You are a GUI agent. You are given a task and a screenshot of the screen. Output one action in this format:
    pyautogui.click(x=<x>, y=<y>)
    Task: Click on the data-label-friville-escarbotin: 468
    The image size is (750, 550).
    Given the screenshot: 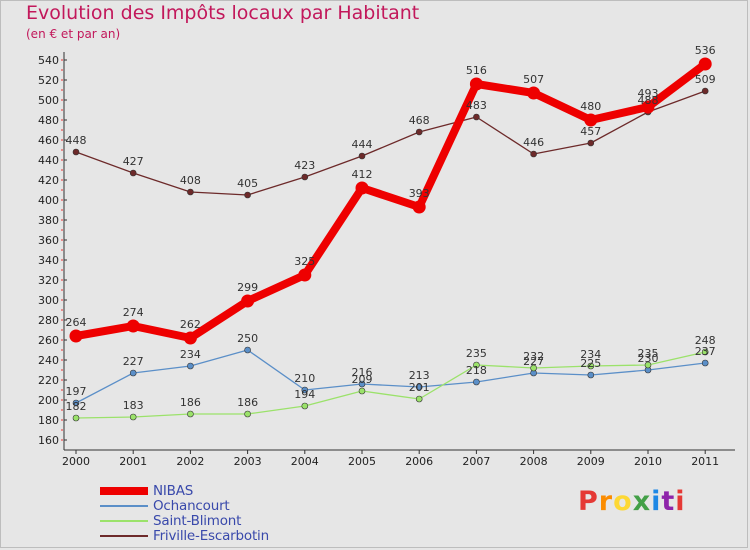 What is the action you would take?
    pyautogui.click(x=419, y=120)
    